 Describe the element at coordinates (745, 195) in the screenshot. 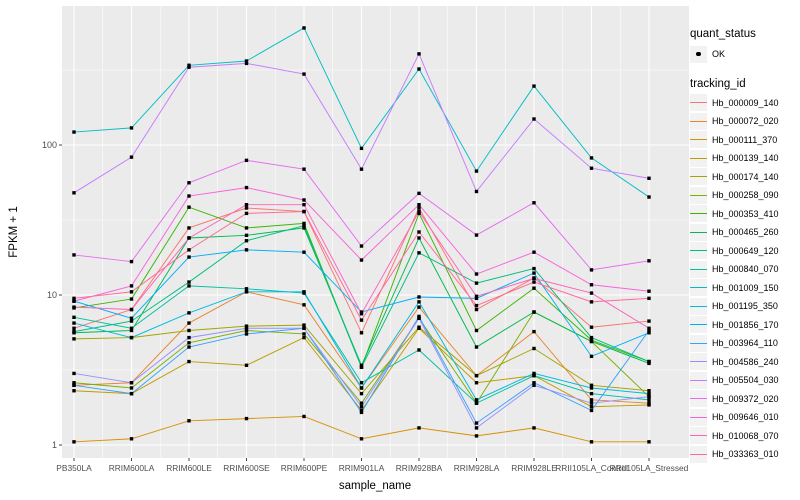

I see `legend-item-label: Hb_000258_090` at that location.